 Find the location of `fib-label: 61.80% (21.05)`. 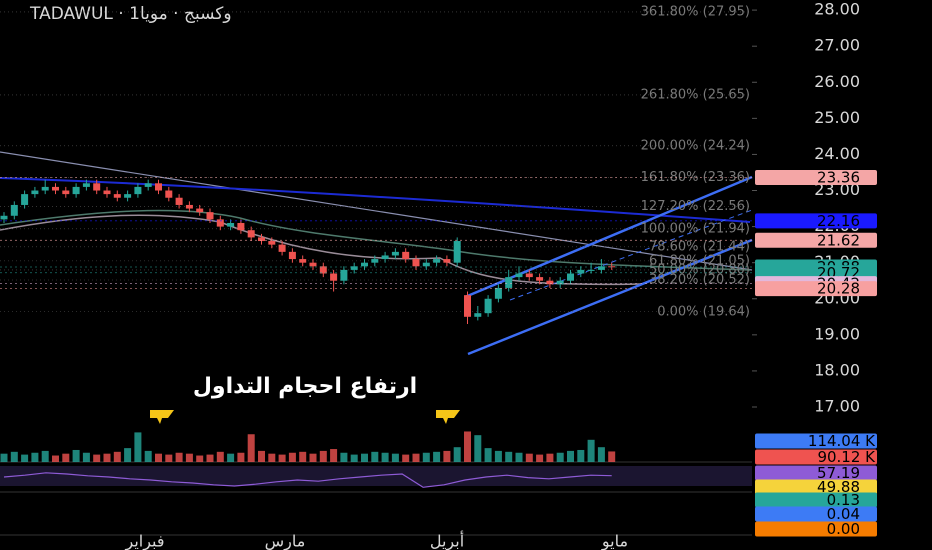

fib-label: 61.80% (21.05) is located at coordinates (699, 260).